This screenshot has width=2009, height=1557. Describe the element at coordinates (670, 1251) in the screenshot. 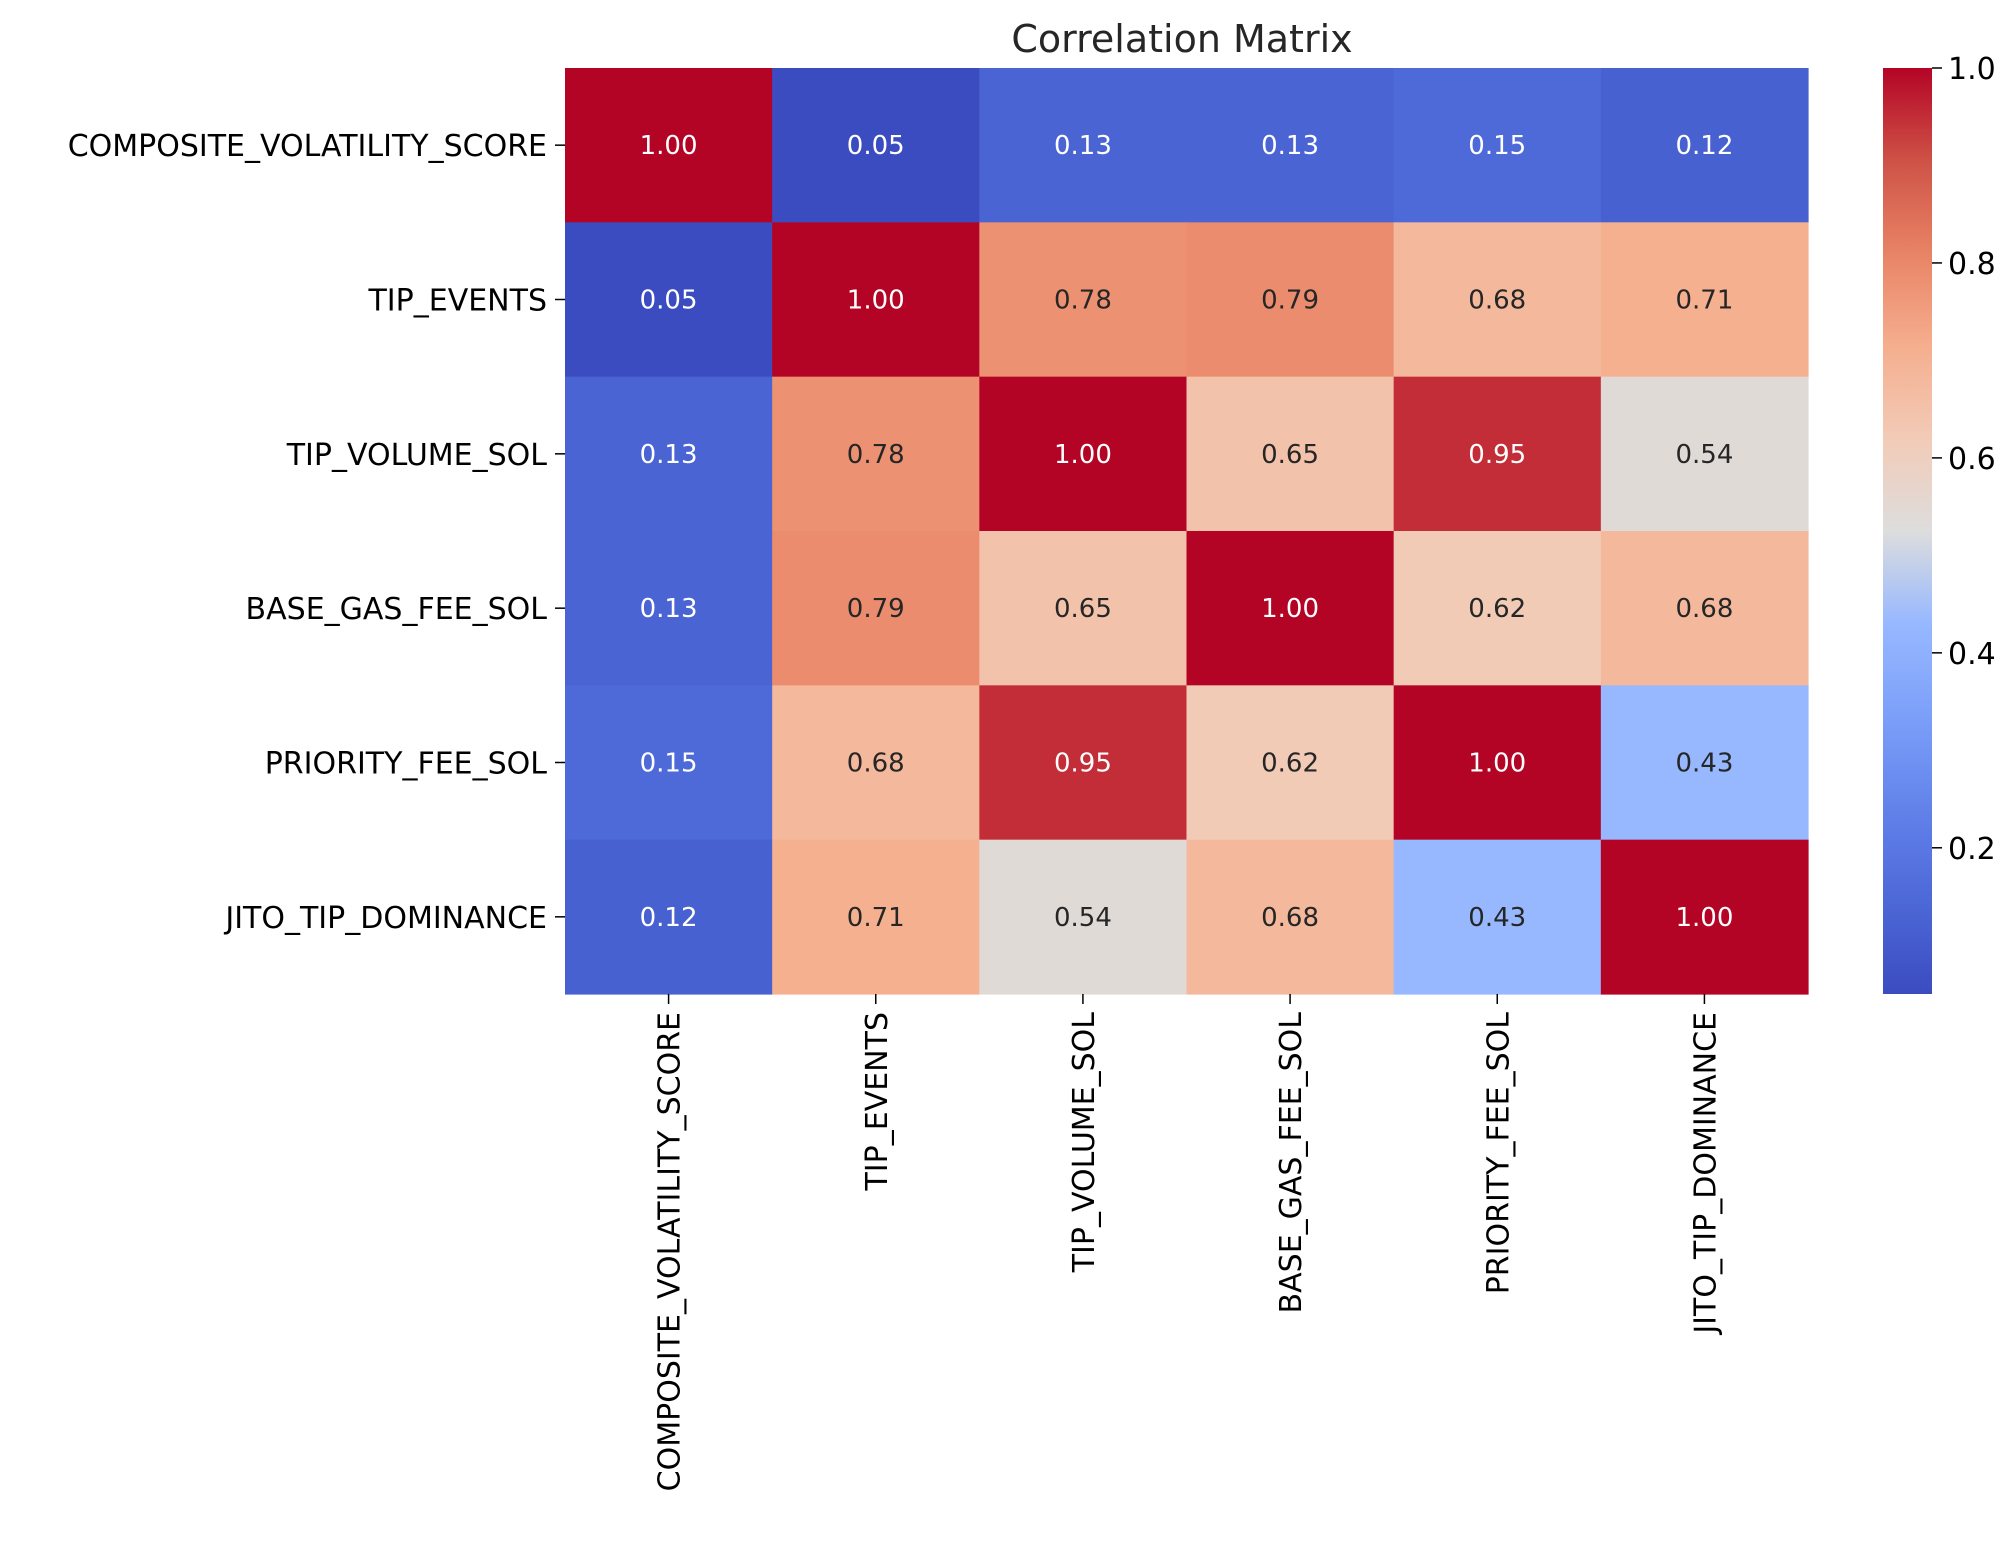

I see `column-label: COMPOSITE_VOLATILITY_SCORE` at that location.